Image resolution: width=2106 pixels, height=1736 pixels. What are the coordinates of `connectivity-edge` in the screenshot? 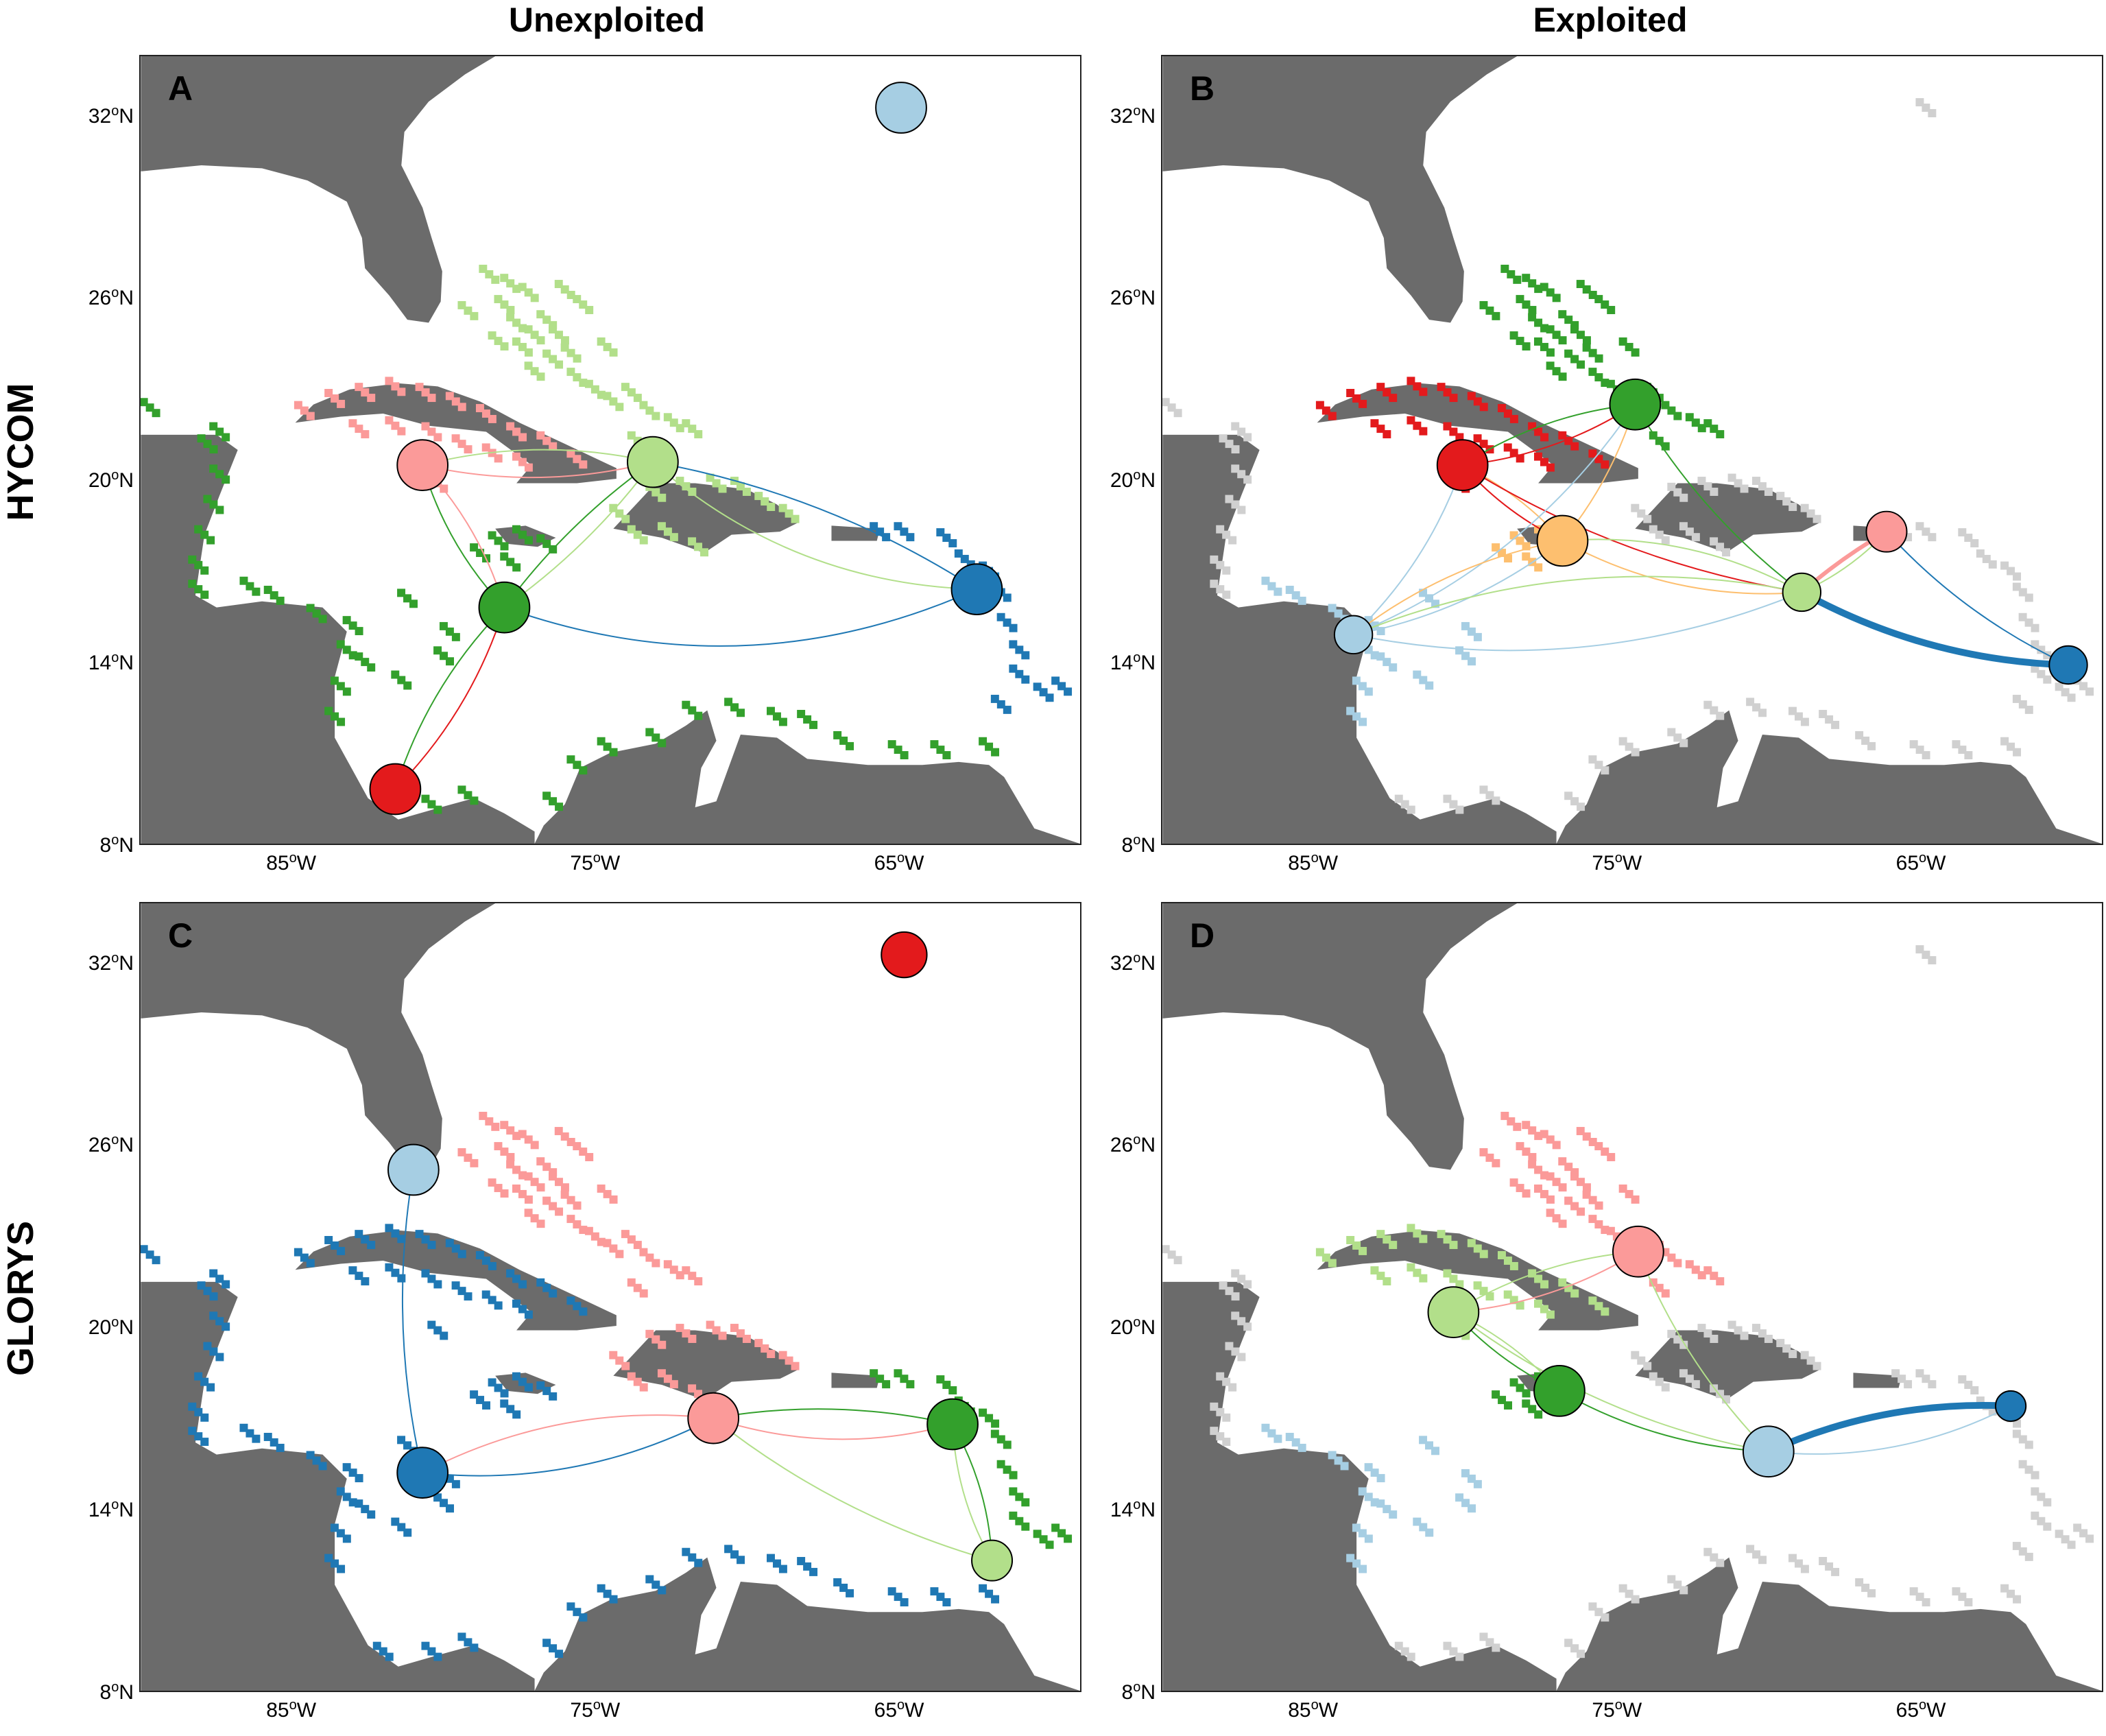 It's located at (814, 526).